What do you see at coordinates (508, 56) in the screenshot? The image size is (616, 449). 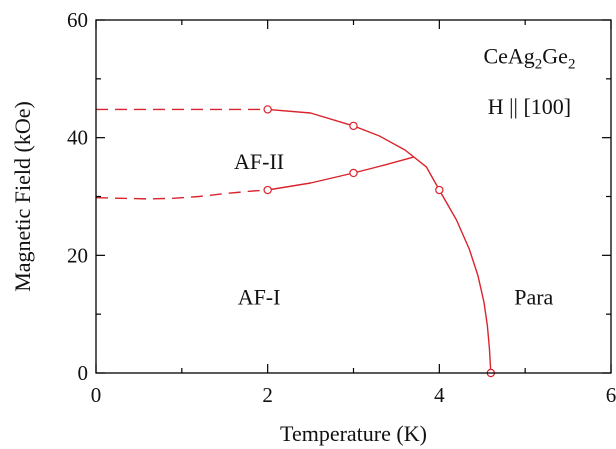 I see `formula-text: CeAg` at bounding box center [508, 56].